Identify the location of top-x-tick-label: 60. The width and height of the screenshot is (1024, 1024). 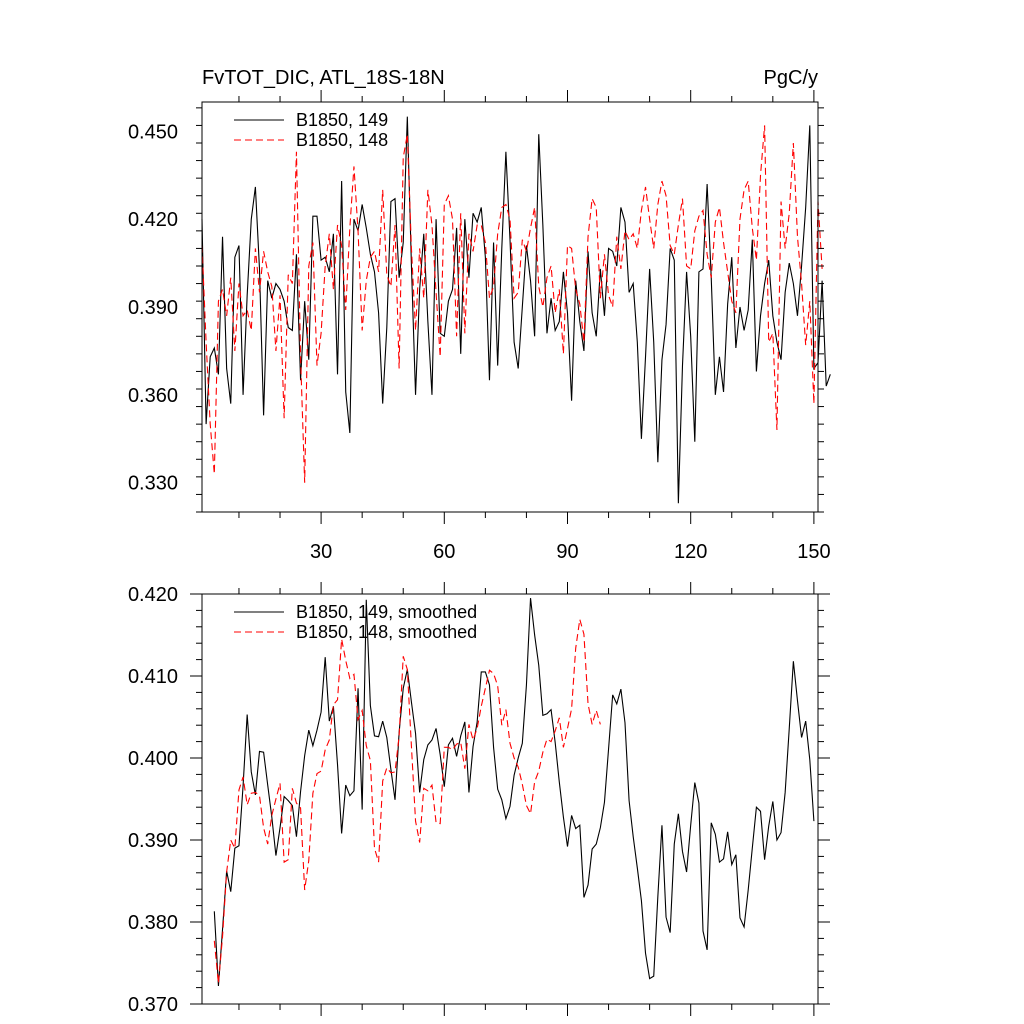
(444, 552).